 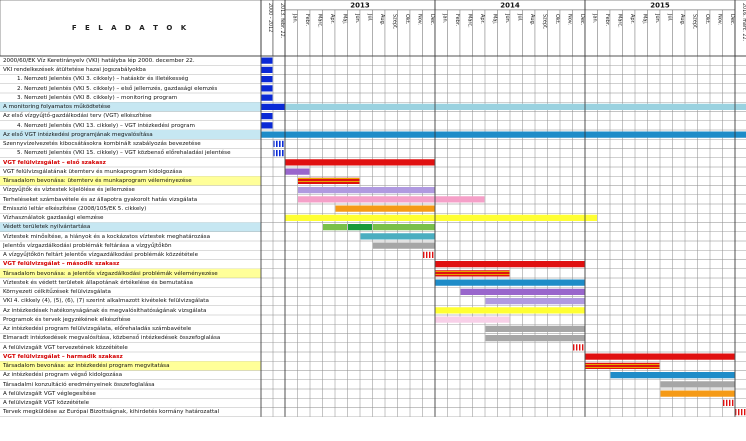 What do you see at coordinates (660, 6) in the screenshot?
I see `year-header-label: 2015` at bounding box center [660, 6].